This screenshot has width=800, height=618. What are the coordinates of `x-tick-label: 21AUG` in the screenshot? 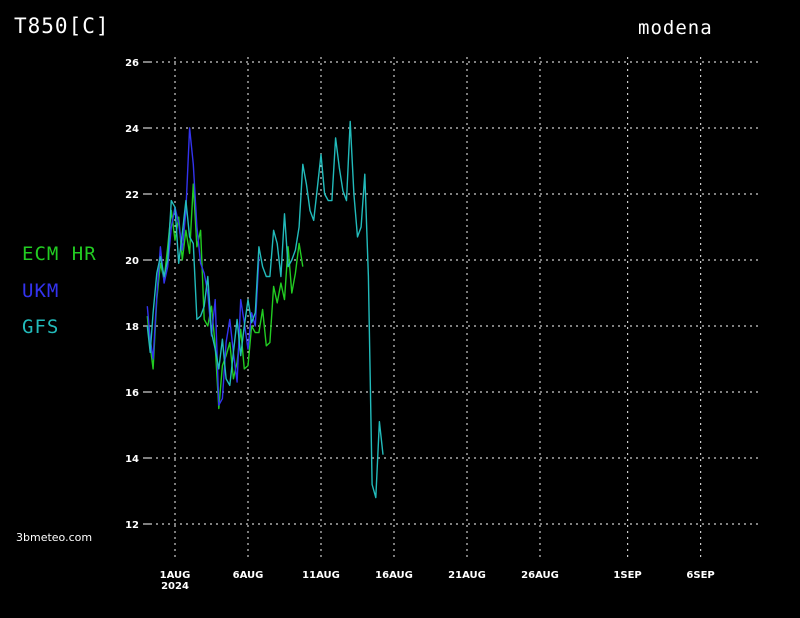 It's located at (467, 575).